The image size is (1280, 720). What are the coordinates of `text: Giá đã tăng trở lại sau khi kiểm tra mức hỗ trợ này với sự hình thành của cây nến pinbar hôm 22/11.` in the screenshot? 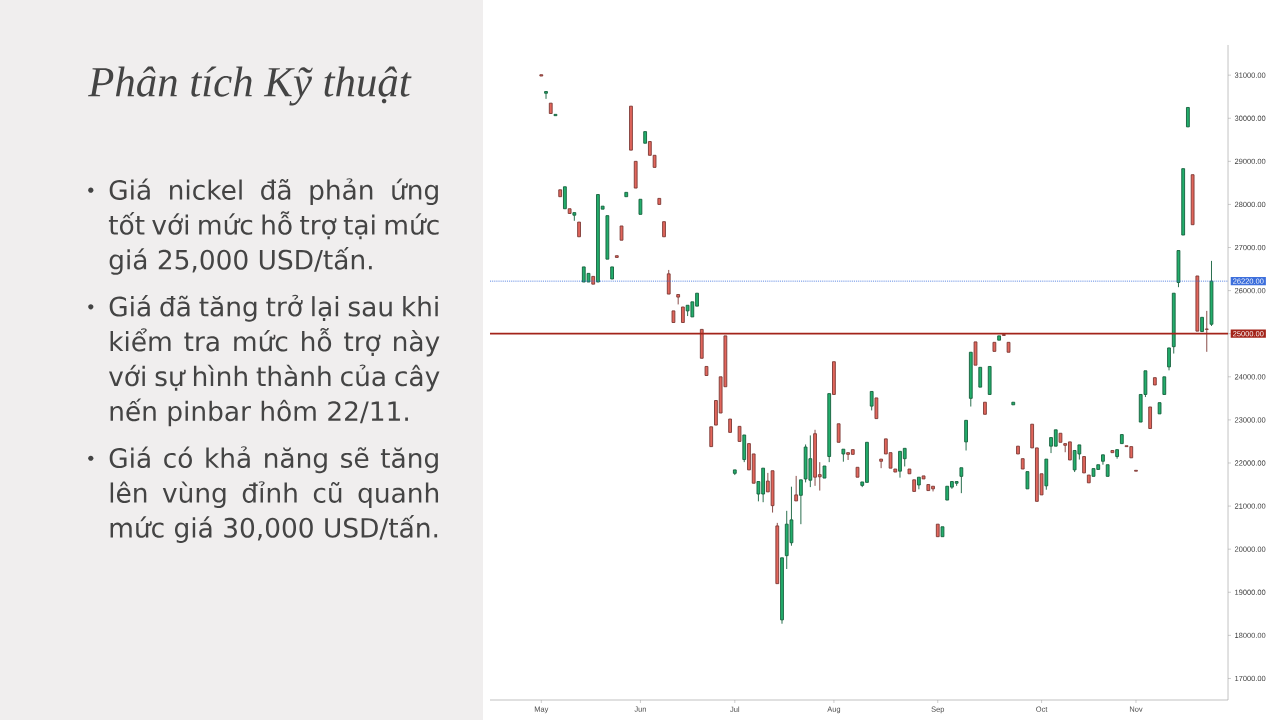 It's located at (274, 360).